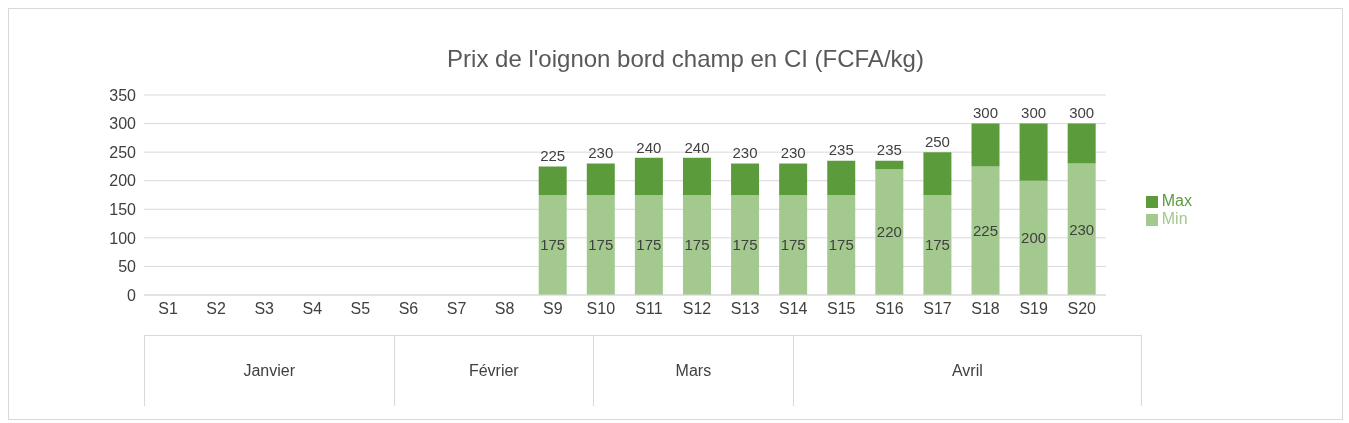 This screenshot has width=1349, height=423. I want to click on x-tick-label: S19, so click(1033, 309).